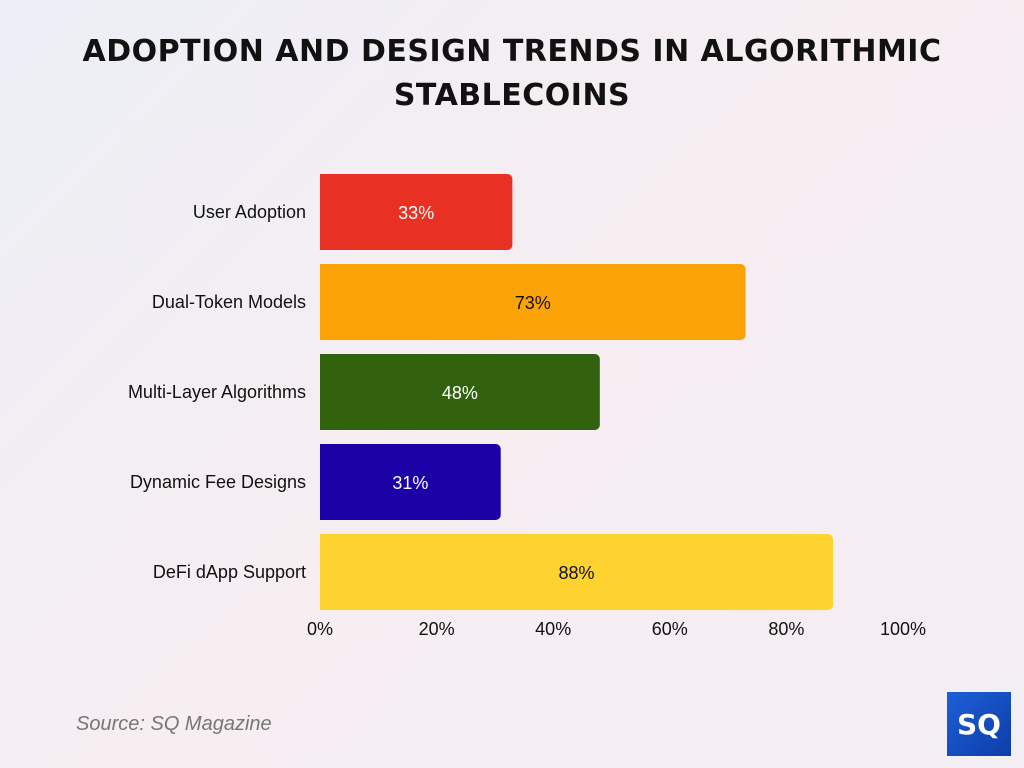  I want to click on logo-text: SQ, so click(979, 724).